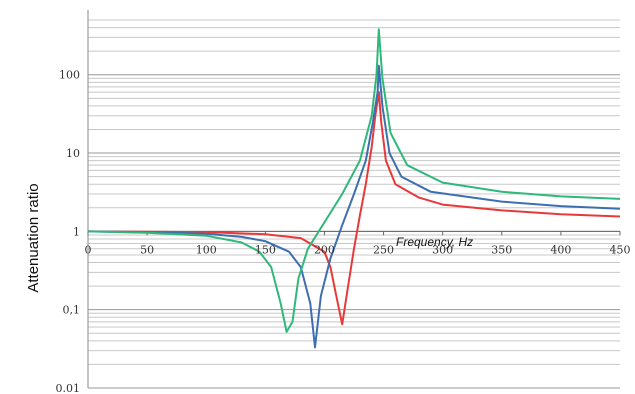 The width and height of the screenshot is (635, 394). Describe the element at coordinates (434, 242) in the screenshot. I see `x-axis-label: Frequency, Hz` at that location.